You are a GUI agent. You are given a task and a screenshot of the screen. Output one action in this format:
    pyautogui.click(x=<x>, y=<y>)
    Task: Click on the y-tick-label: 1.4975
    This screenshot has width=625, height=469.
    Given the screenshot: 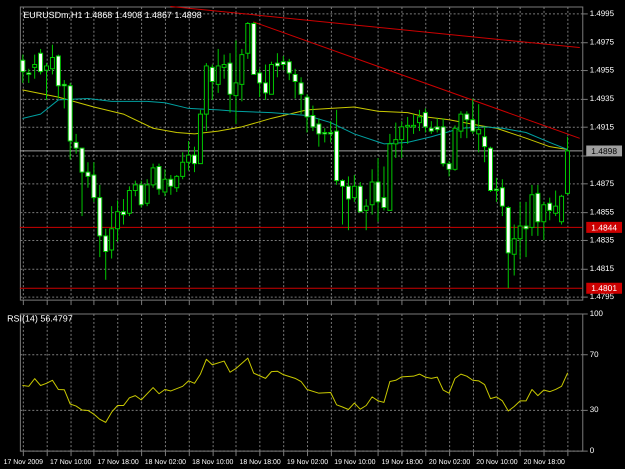 What is the action you would take?
    pyautogui.click(x=602, y=41)
    